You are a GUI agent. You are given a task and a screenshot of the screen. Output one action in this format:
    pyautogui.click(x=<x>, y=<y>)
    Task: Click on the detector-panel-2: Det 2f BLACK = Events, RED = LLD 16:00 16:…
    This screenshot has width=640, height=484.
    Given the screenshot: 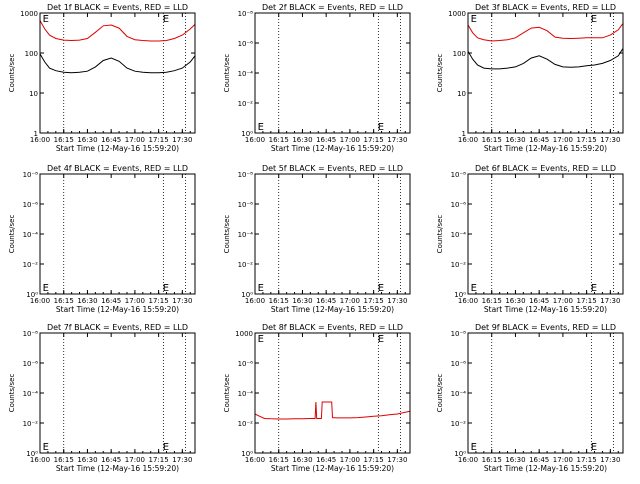 What is the action you would take?
    pyautogui.click(x=317, y=78)
    